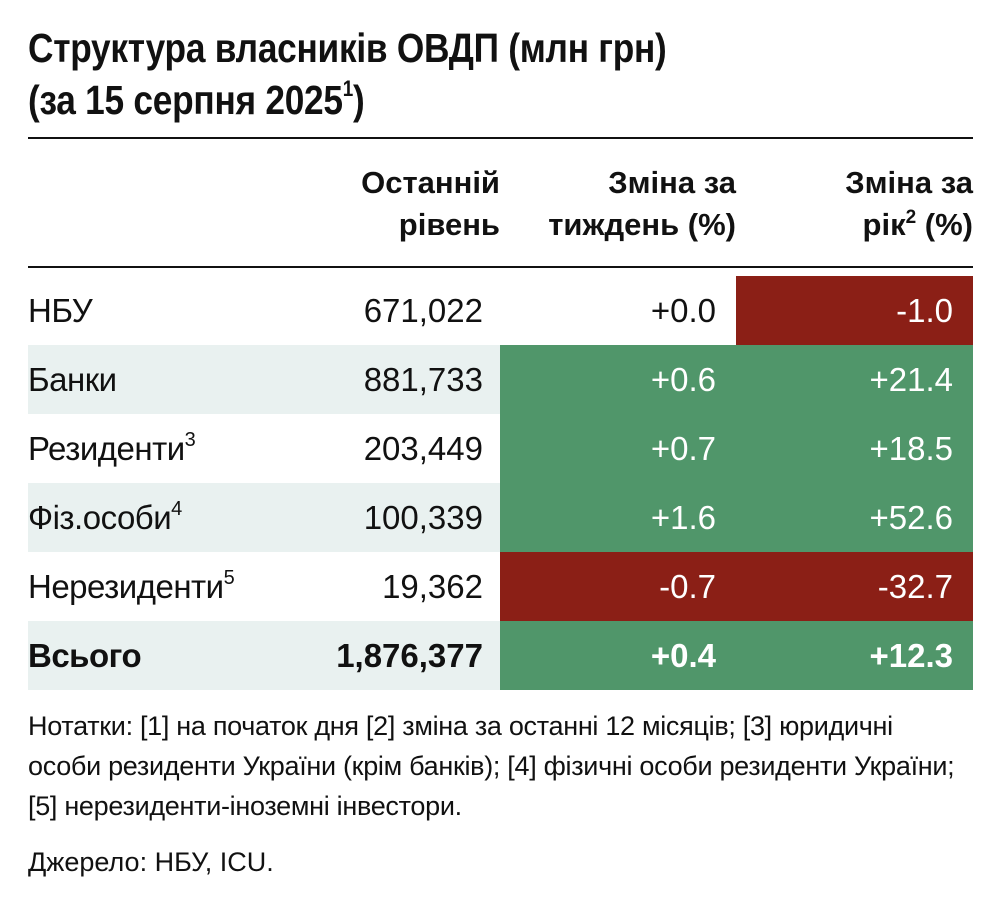 This screenshot has height=903, width=1001. What do you see at coordinates (423, 379) in the screenshot?
I see `level-value: 881,733` at bounding box center [423, 379].